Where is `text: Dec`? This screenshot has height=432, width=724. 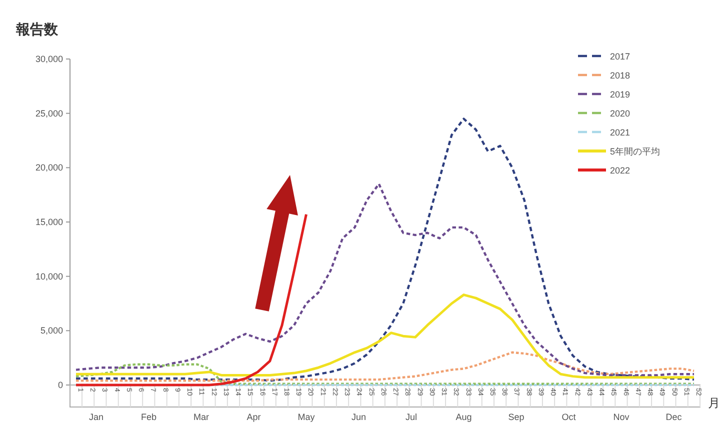
text: Dec is located at coordinates (674, 417).